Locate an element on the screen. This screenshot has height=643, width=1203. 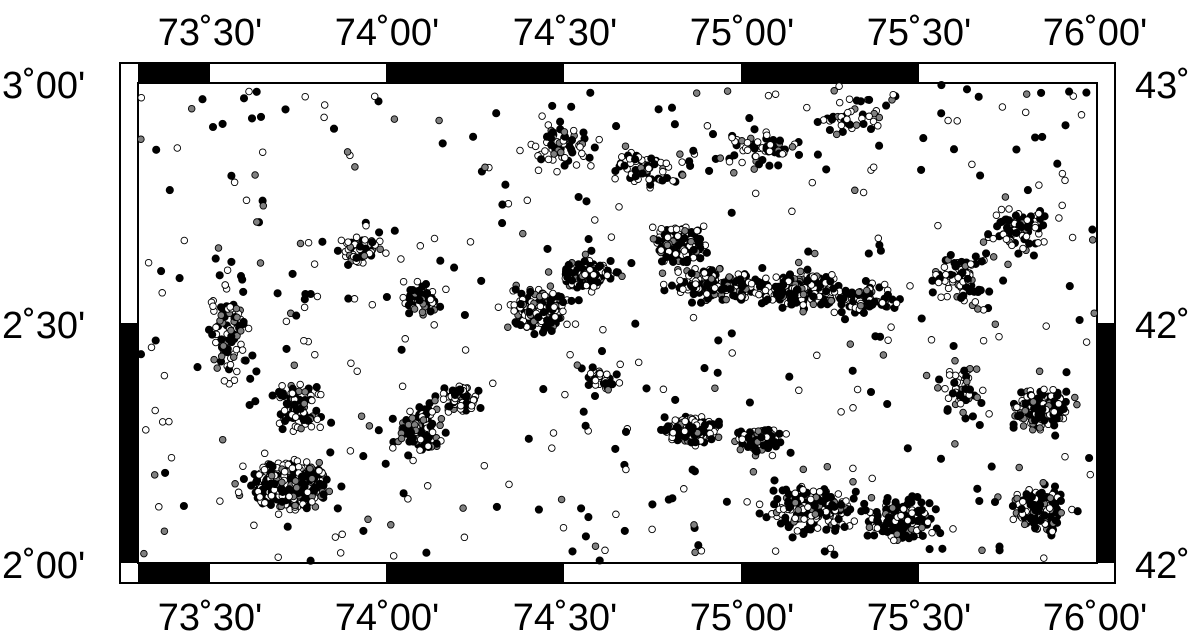
top-tick-label: 75˚00' is located at coordinates (742, 33).